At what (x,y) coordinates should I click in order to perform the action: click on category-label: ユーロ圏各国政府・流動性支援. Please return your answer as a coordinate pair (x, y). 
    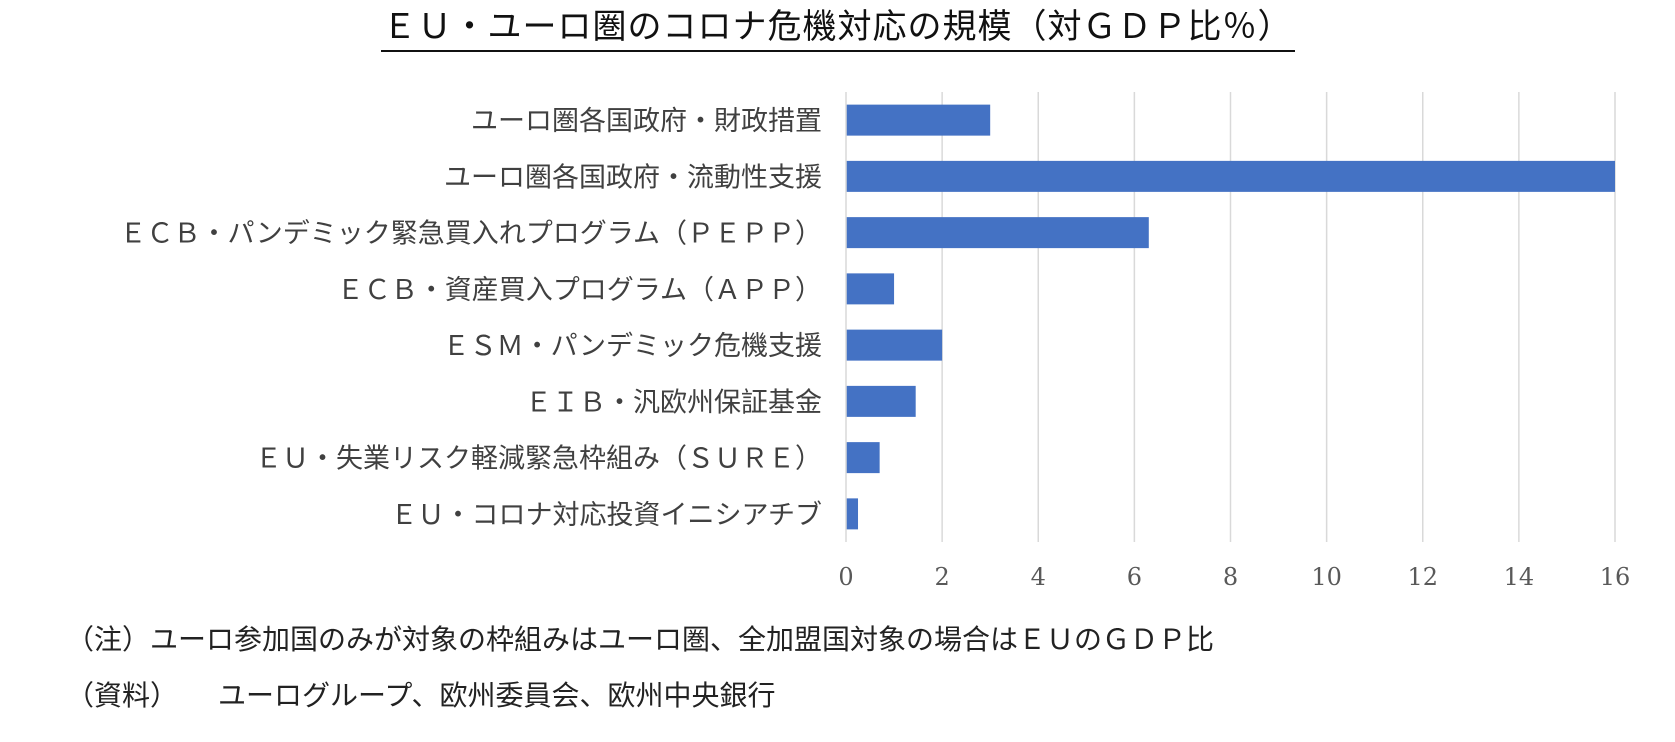
    Looking at the image, I should click on (633, 177).